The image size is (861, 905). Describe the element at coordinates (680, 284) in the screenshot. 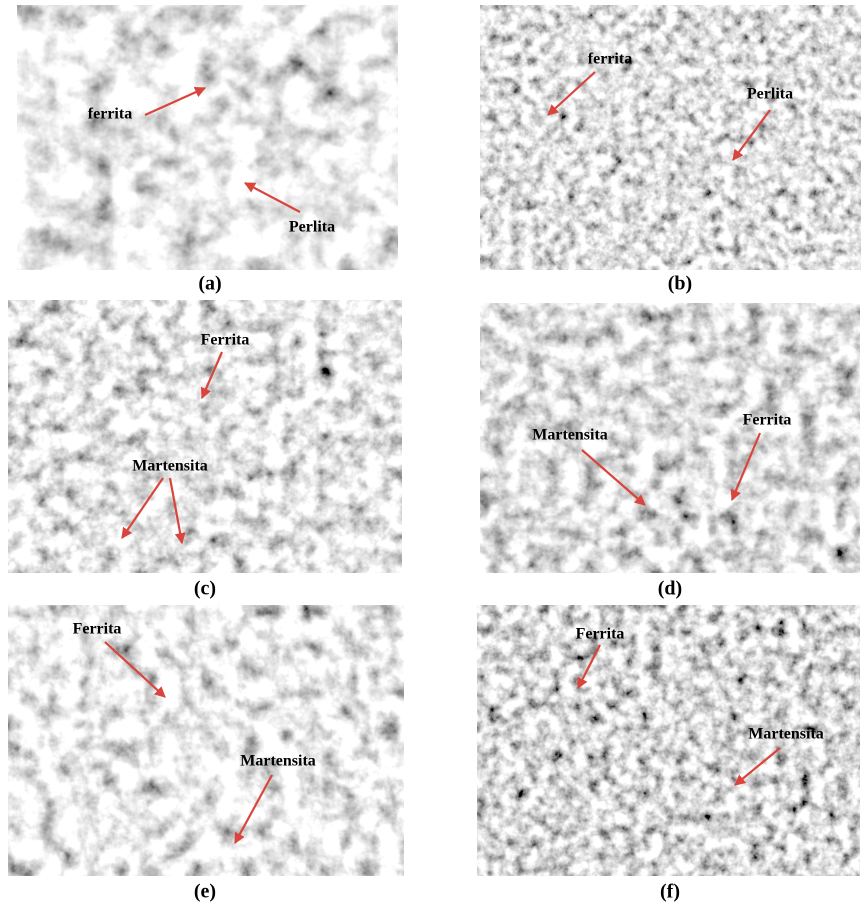

I see `panel-caption: (b)` at that location.